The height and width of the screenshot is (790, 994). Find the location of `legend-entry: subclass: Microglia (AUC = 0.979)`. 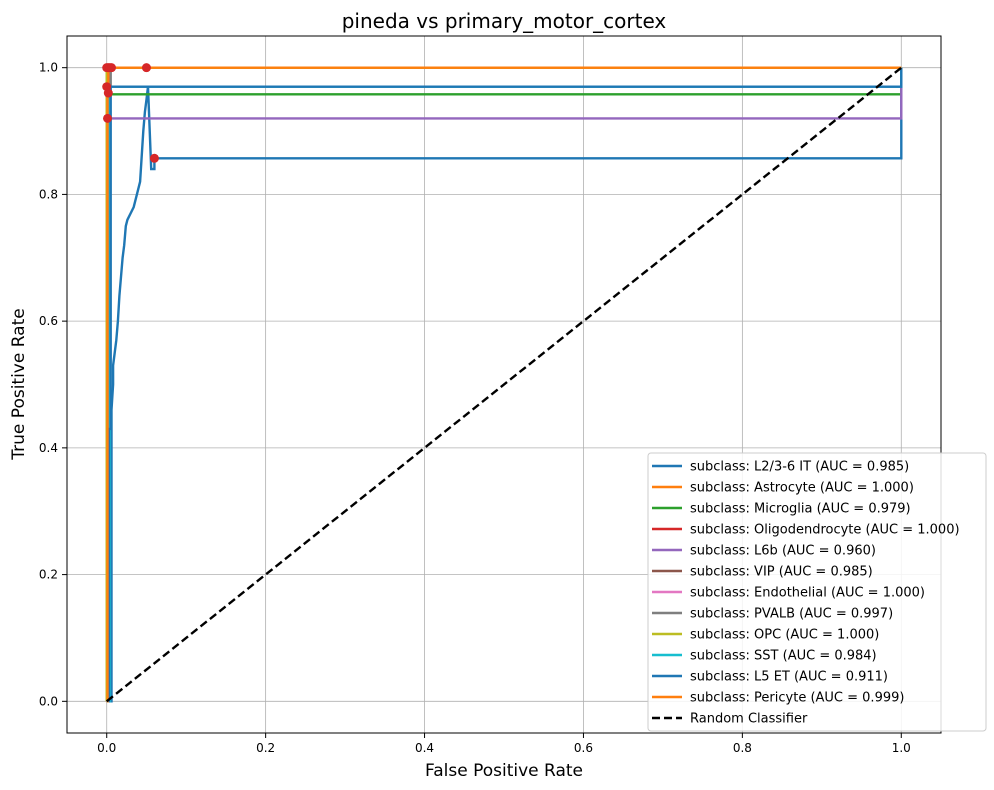

legend-entry: subclass: Microglia (AUC = 0.979) is located at coordinates (800, 509).